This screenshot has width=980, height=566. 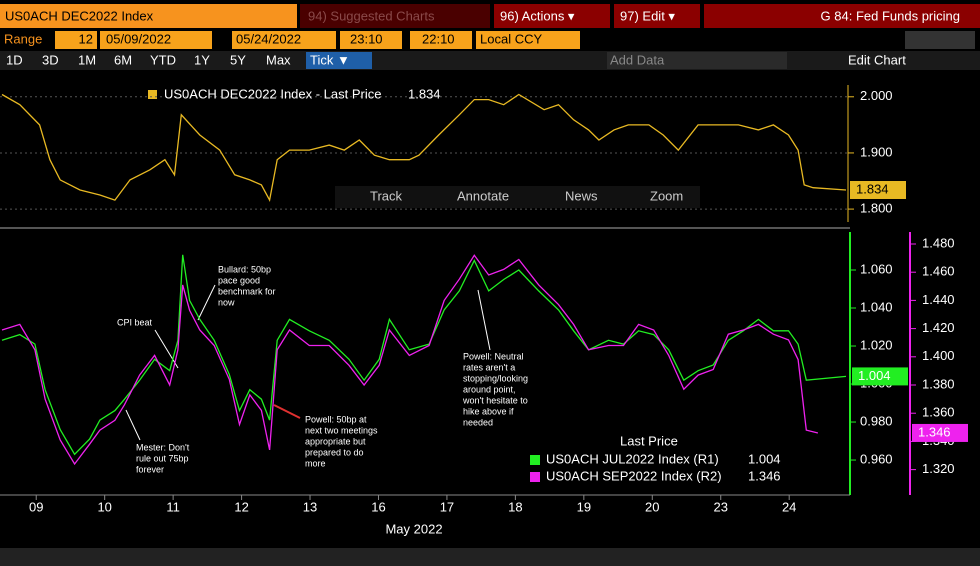 I want to click on y2-tick-label: 1.360, so click(x=938, y=412).